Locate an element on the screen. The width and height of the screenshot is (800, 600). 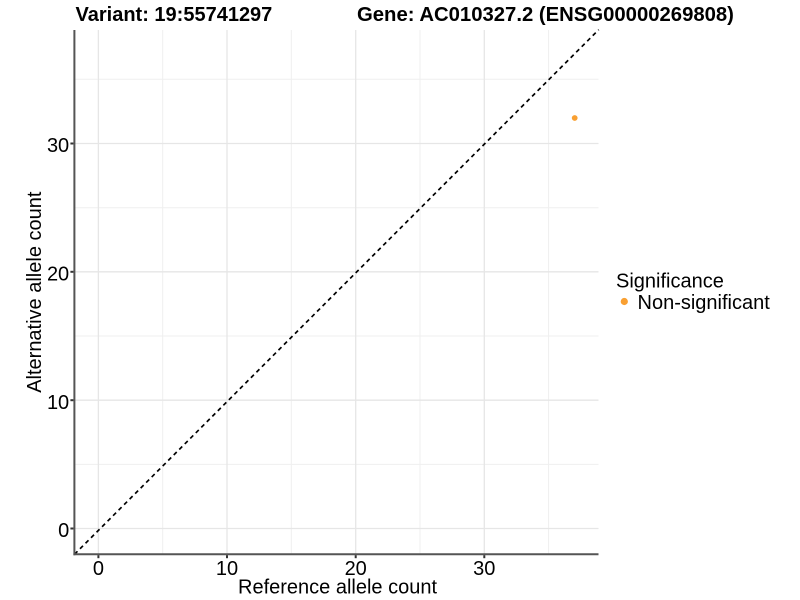
svg-text: Variant: 19:55741297 is located at coordinates (174, 15).